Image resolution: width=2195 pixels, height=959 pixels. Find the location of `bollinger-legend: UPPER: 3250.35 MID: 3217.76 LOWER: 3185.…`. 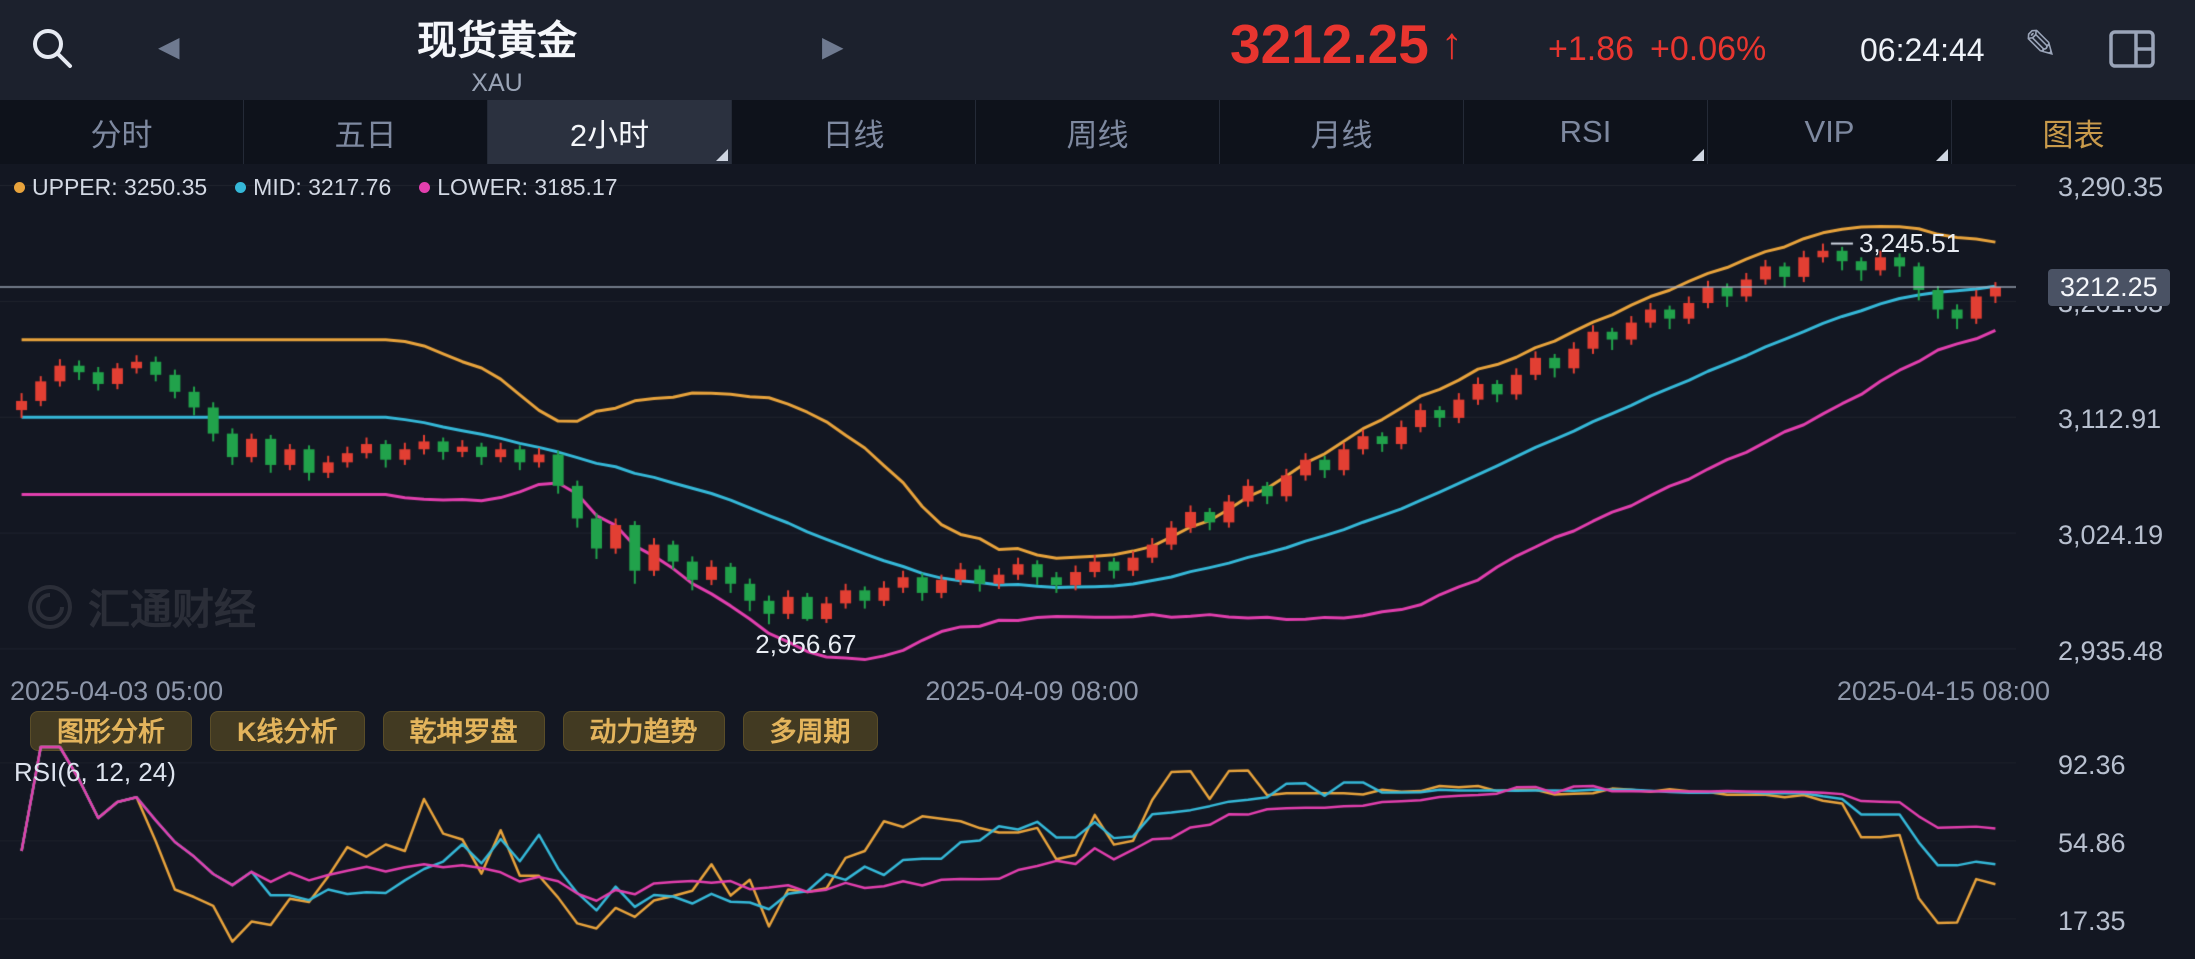

bollinger-legend: UPPER: 3250.35 MID: 3217.76 LOWER: 3185.… is located at coordinates (316, 187).